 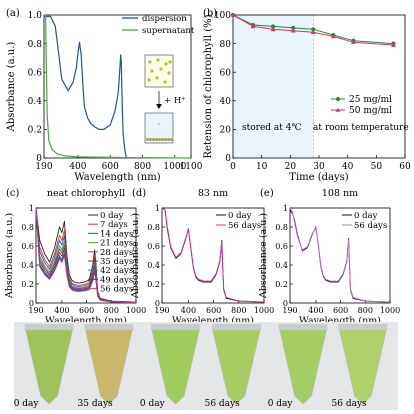 What do you see at coordinates (116, 244) in the screenshot?
I see `legend-entry: 21 days` at bounding box center [116, 244].